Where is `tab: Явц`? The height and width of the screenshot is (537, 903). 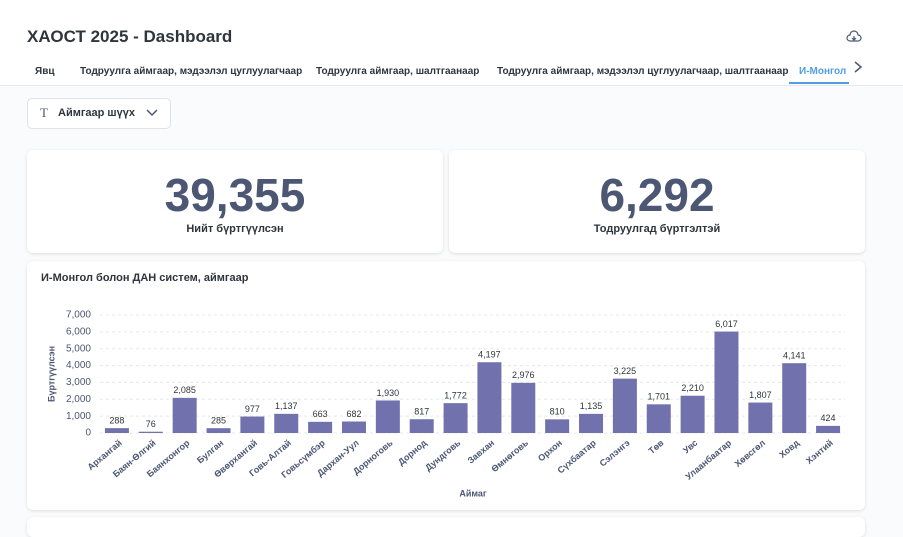
tab: Явц is located at coordinates (45, 71).